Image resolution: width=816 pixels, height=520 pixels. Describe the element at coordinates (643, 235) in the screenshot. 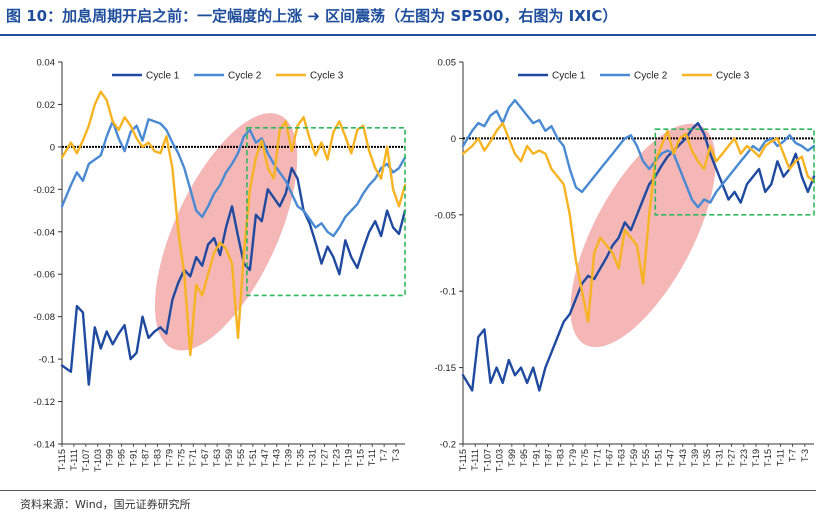

I see `highlight-ellipse` at that location.